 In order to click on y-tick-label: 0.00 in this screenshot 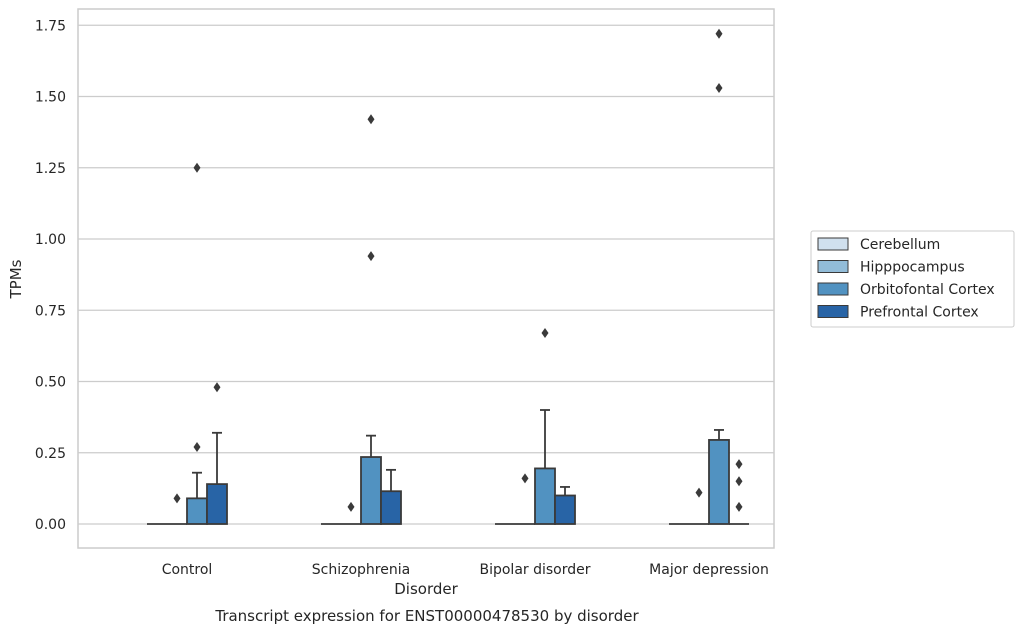, I will do `click(50, 525)`.